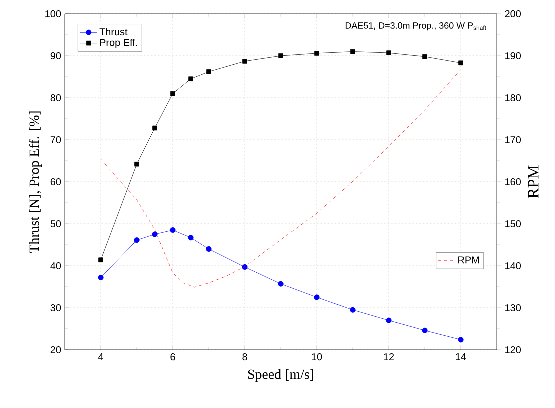 The image size is (555, 408). What do you see at coordinates (514, 182) in the screenshot?
I see `y2-tick-label: 160` at bounding box center [514, 182].